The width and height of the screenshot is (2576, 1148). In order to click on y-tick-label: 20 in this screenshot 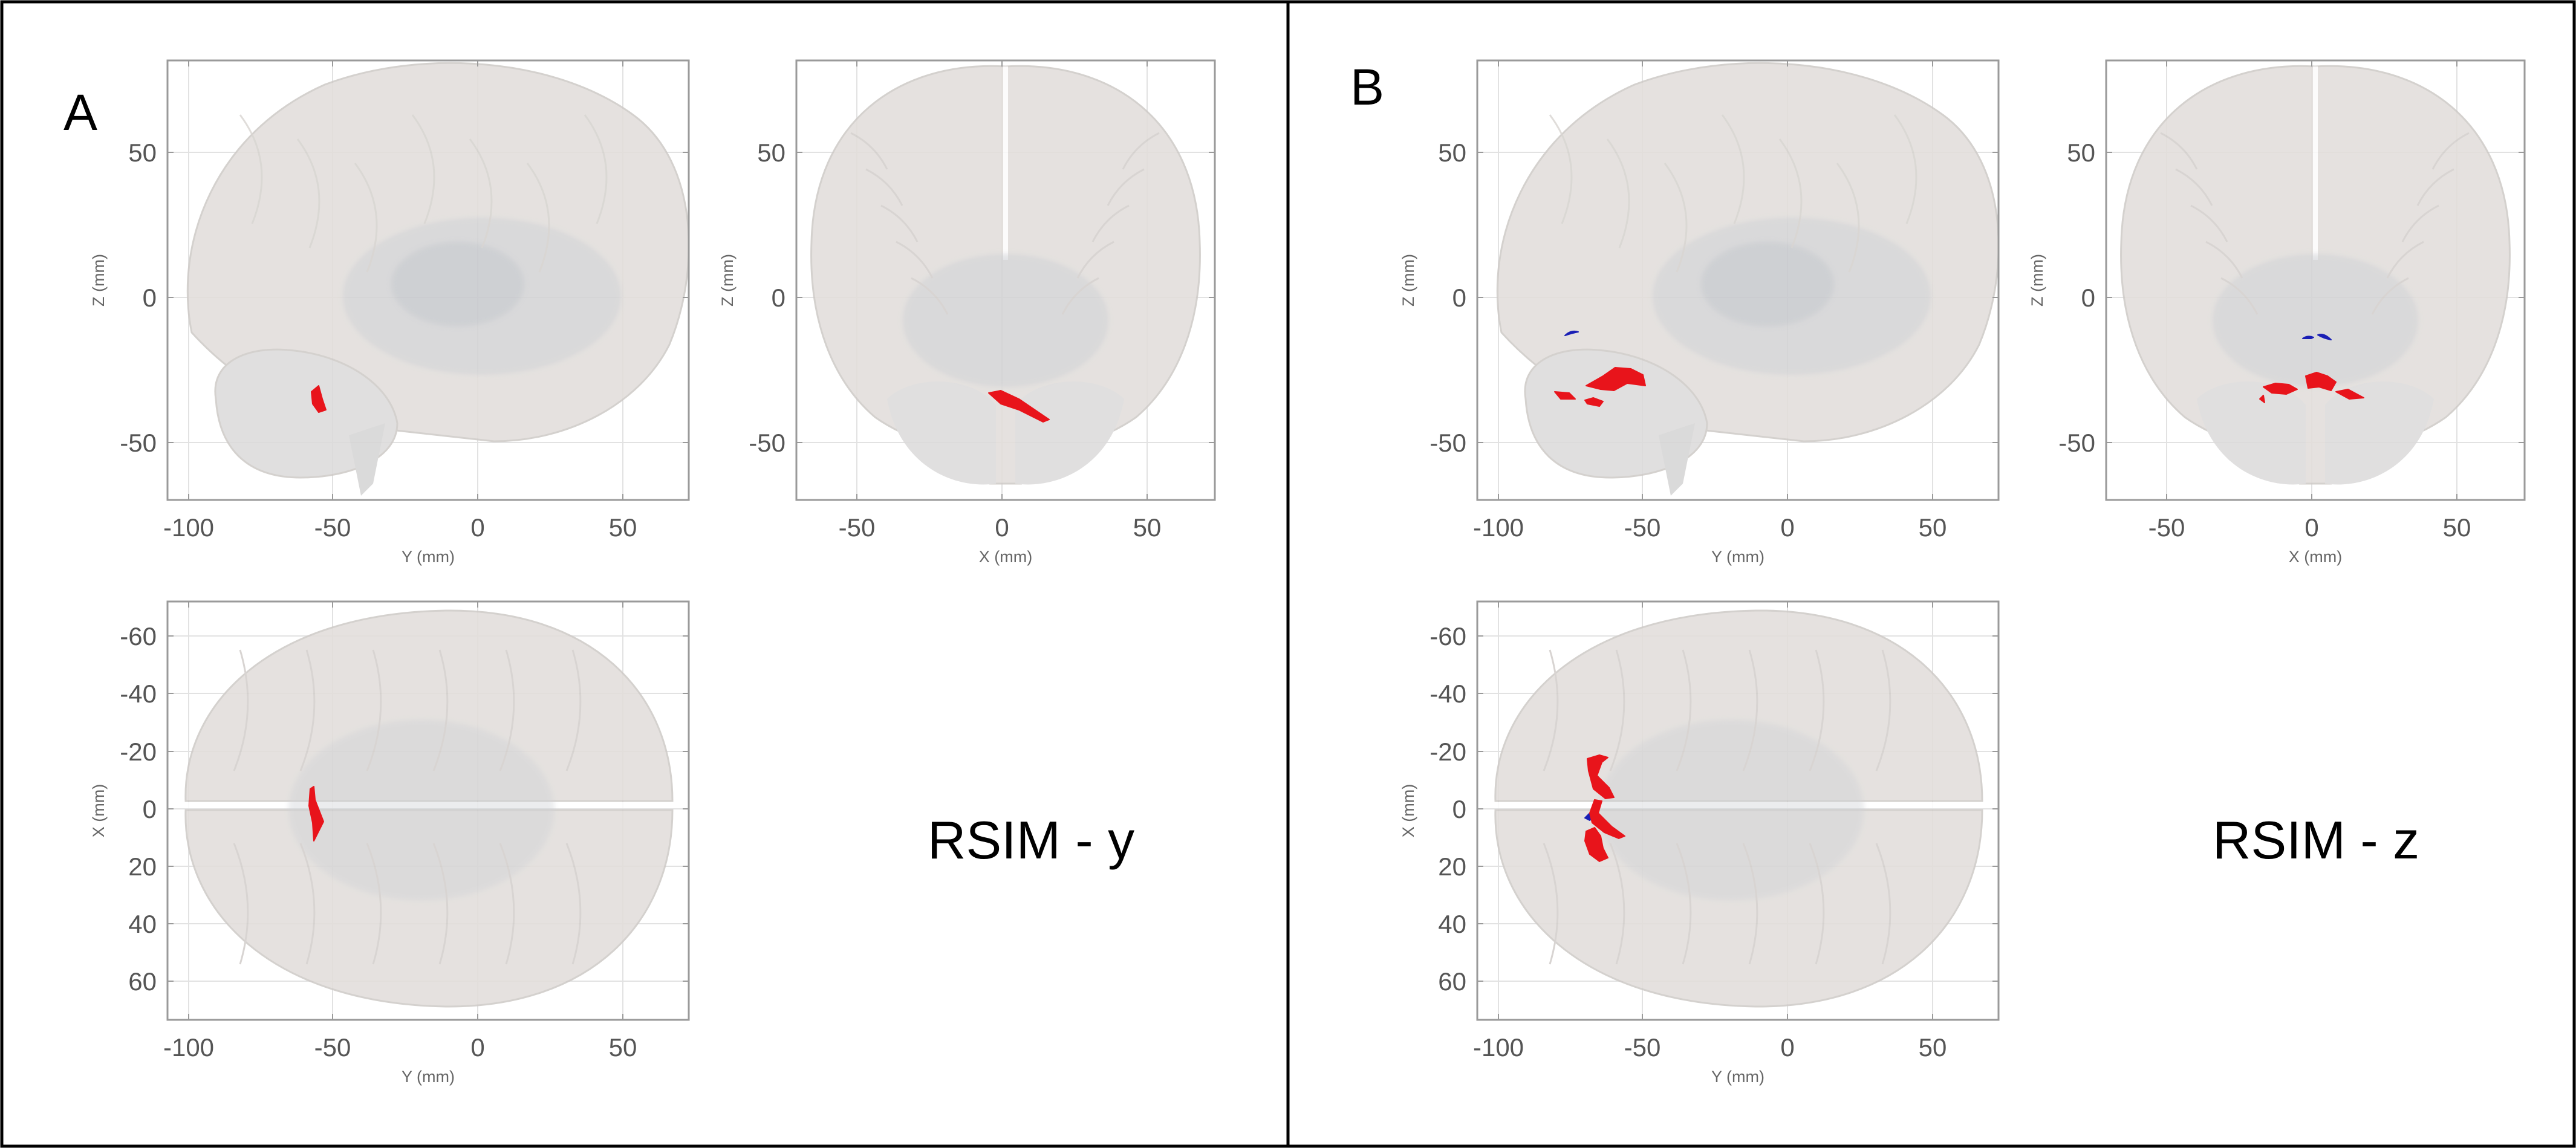, I will do `click(1452, 866)`.